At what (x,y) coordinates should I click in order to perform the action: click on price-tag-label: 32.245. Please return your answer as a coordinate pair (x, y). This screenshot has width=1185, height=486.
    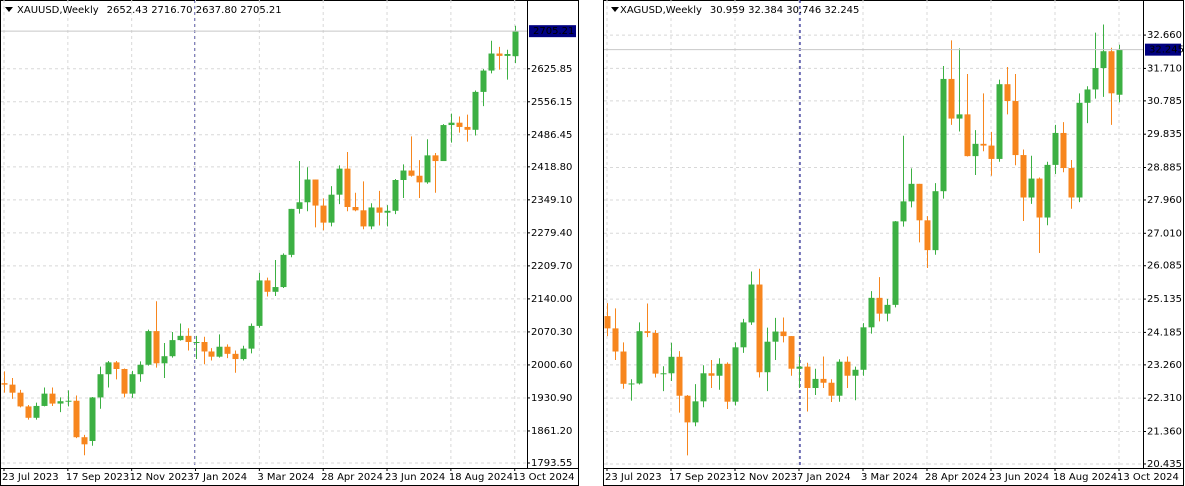
    Looking at the image, I should click on (1166, 50).